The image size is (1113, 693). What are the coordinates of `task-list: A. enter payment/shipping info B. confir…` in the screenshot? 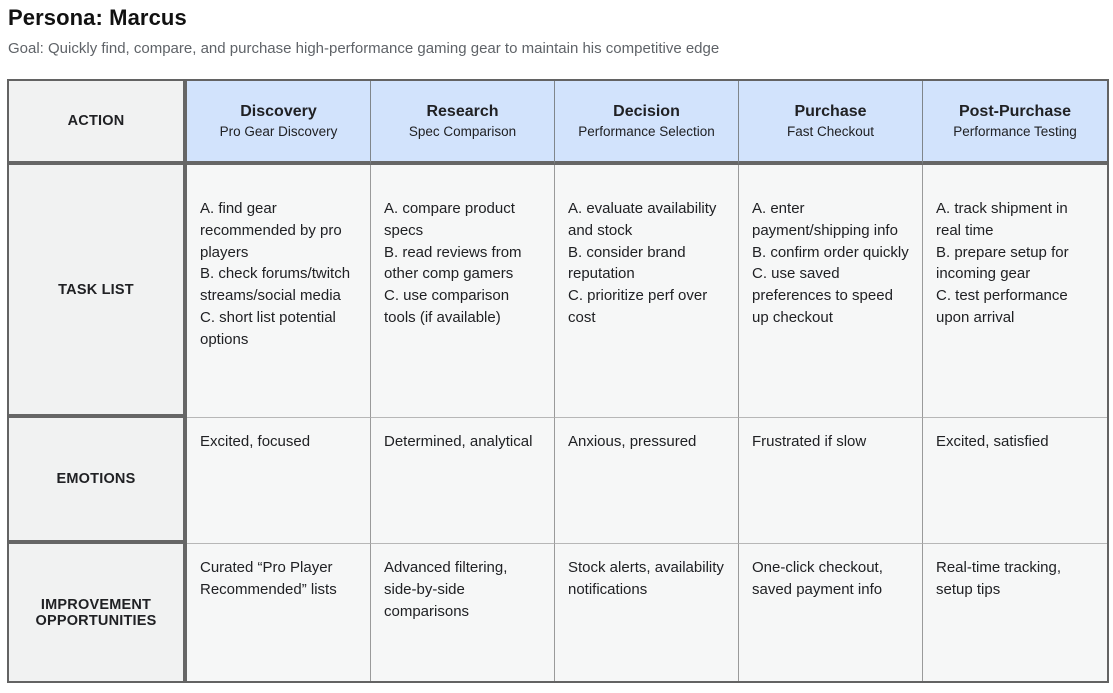 It's located at (830, 252).